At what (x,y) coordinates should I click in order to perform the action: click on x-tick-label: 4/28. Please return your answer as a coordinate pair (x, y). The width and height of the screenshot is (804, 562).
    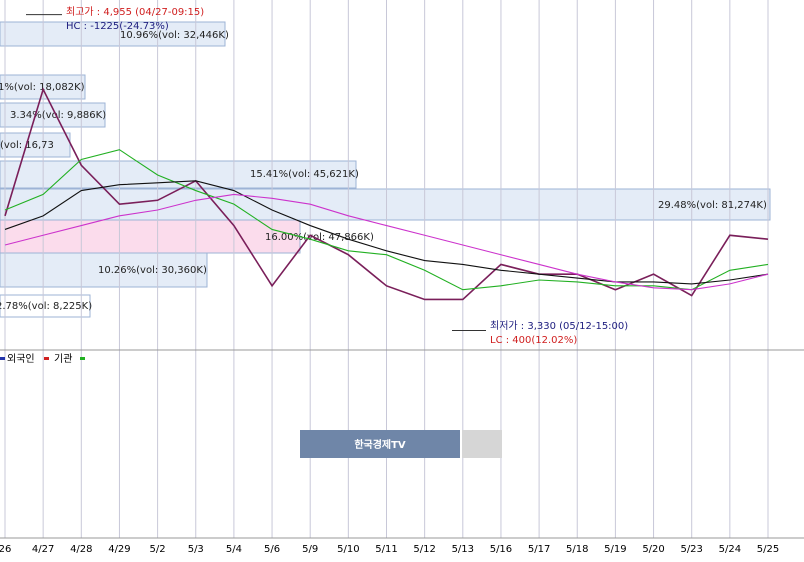
    Looking at the image, I should click on (81, 549).